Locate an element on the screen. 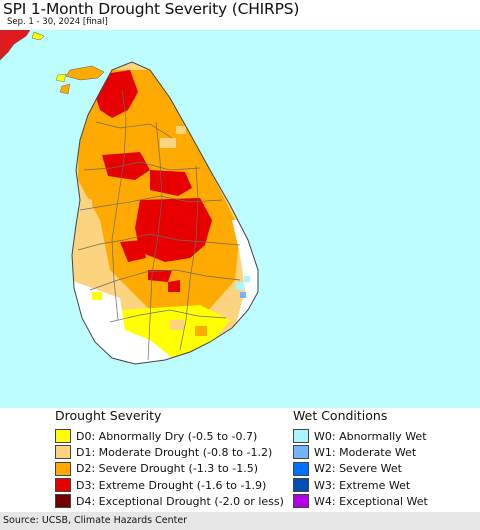 The width and height of the screenshot is (480, 530). legend-label: W0: Abnormally Wet is located at coordinates (370, 436).